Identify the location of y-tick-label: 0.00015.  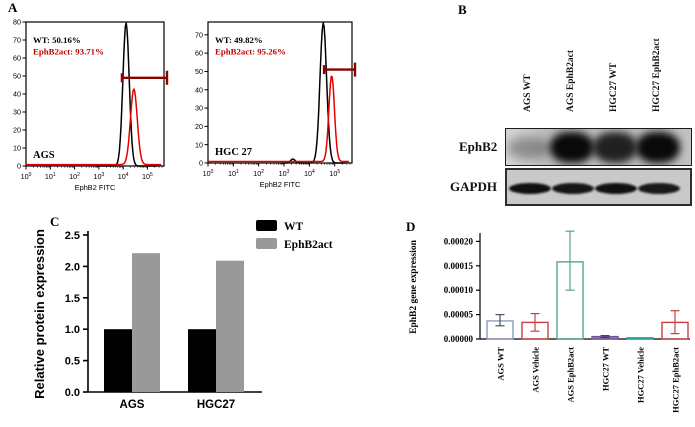
(459, 266).